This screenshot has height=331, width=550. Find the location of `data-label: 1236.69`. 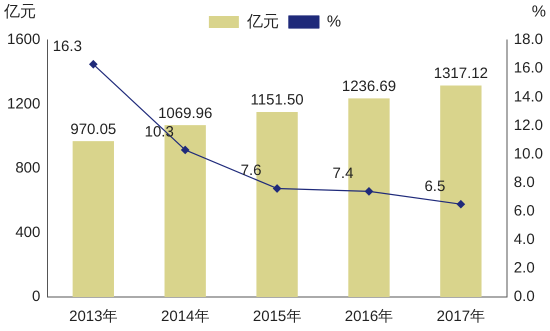

data-label: 1236.69 is located at coordinates (369, 86).